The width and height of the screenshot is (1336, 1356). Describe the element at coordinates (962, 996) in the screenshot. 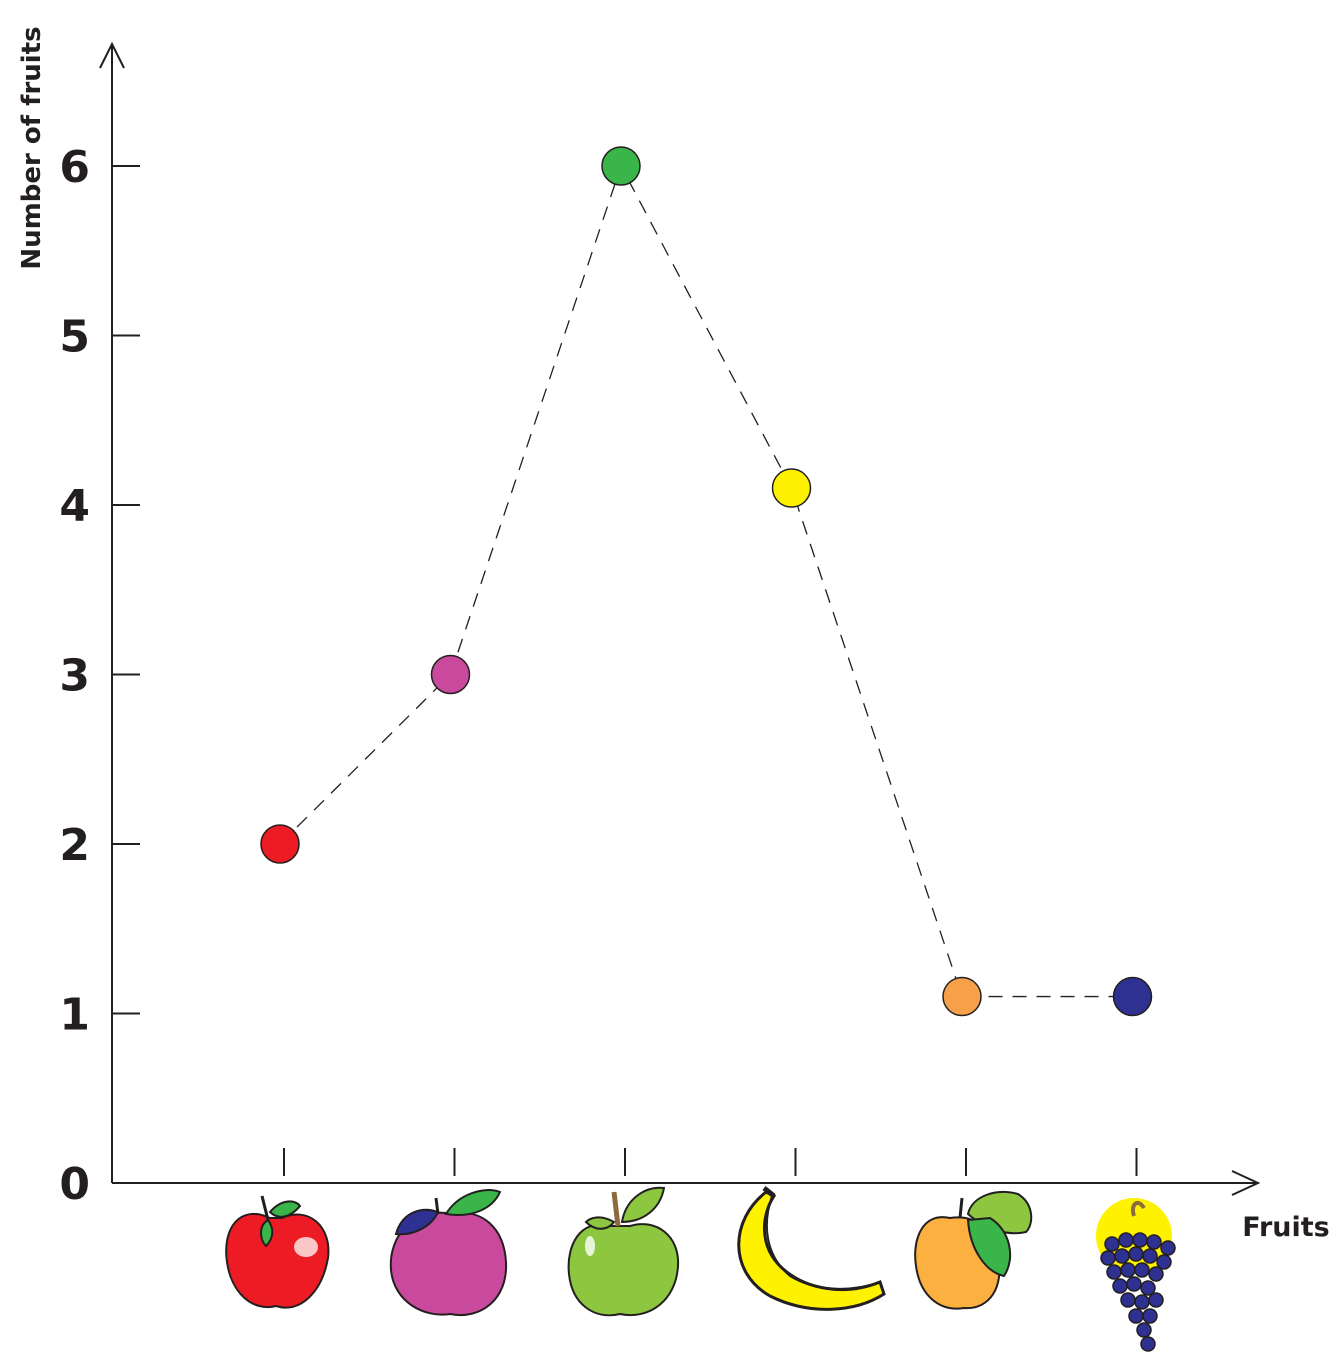

I see `data-point-peach` at that location.